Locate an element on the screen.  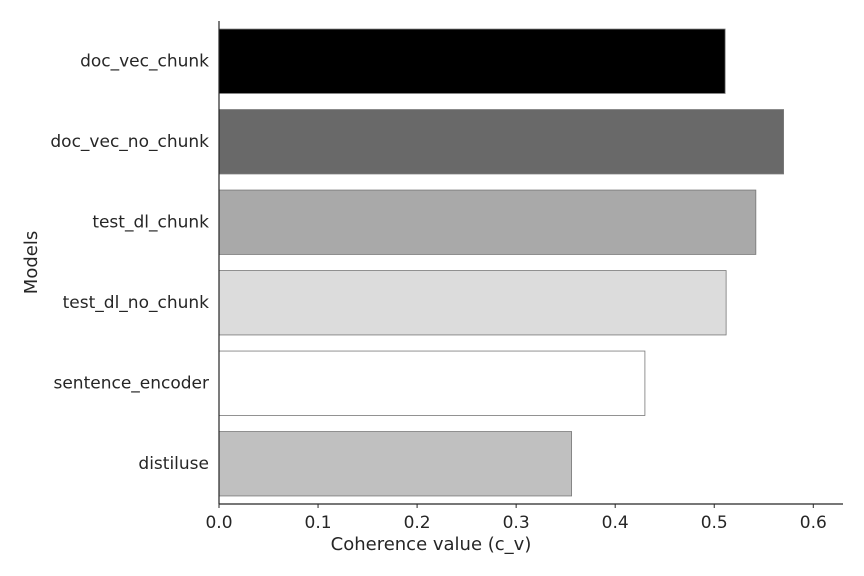
x-tick-label: 0.0 is located at coordinates (218, 523).